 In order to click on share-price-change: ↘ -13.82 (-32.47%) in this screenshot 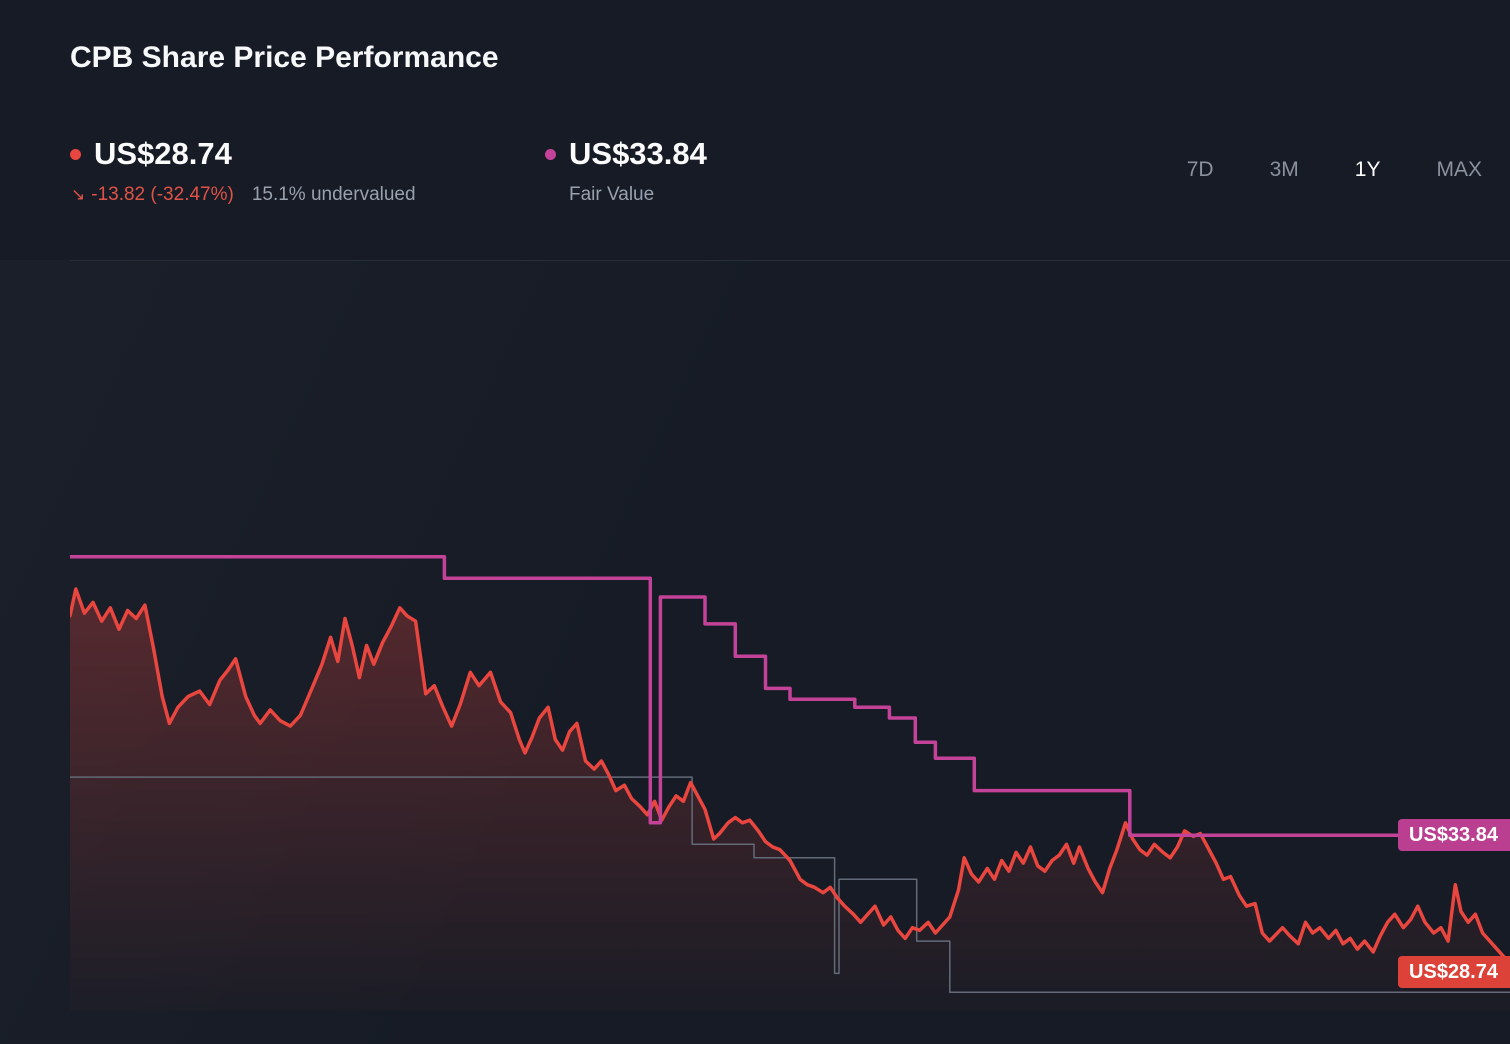, I will do `click(152, 195)`.